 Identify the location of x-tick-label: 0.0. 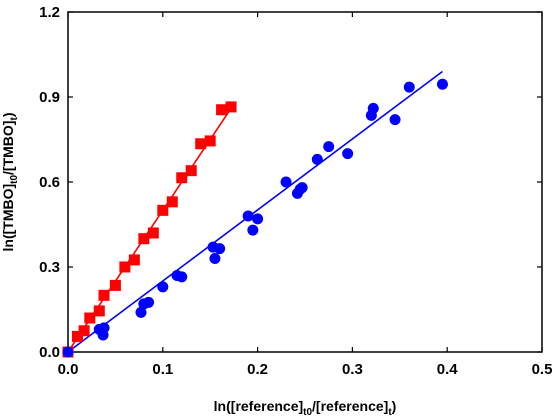
(68, 369).